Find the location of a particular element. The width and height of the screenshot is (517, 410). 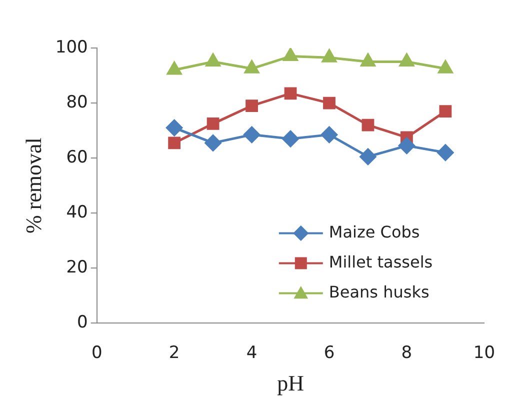

y-tick-label: 60 is located at coordinates (77, 158).